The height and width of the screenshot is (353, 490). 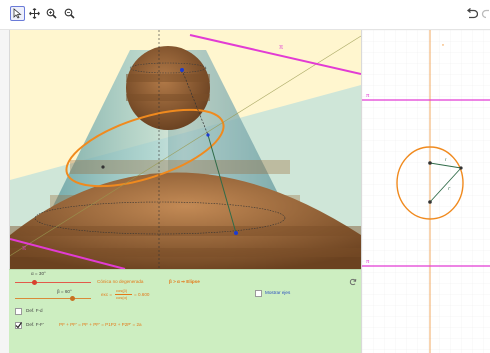 I want to click on segment-pf-dashed, so click(x=195, y=102).